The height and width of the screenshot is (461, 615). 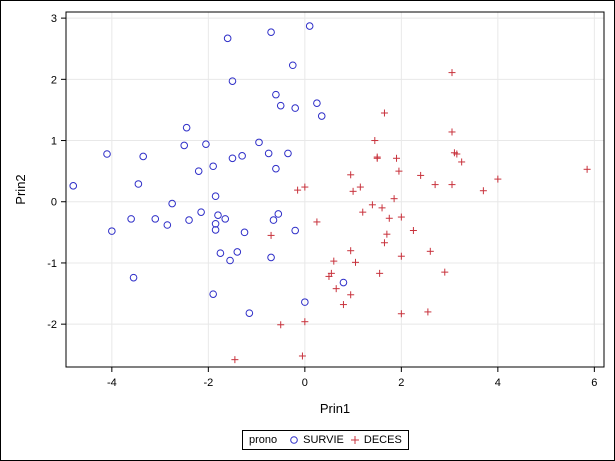 I want to click on x-tick-label: -4, so click(x=112, y=383).